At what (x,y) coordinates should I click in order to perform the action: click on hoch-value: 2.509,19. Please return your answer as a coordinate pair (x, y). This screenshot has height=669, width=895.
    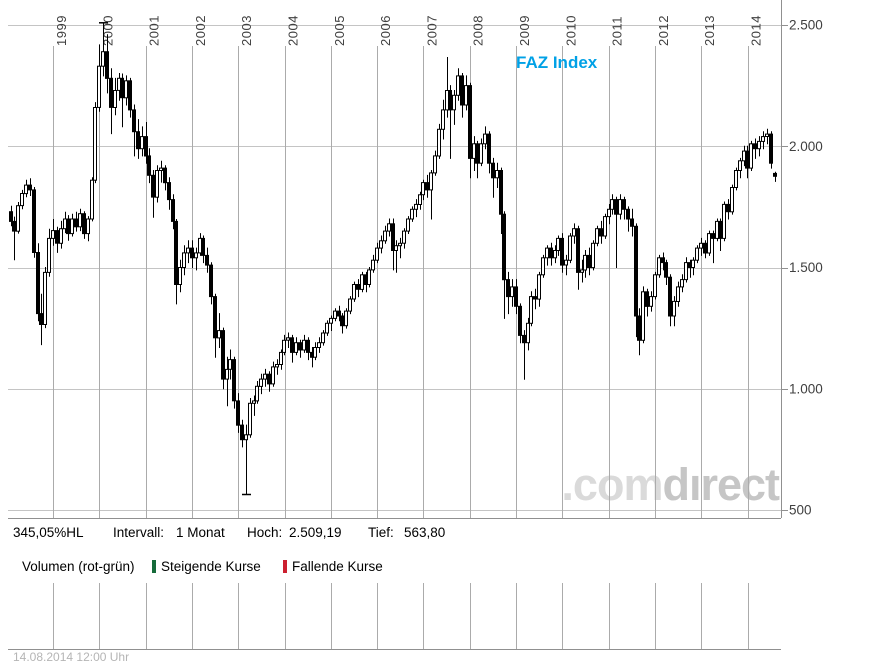
    Looking at the image, I should click on (315, 532).